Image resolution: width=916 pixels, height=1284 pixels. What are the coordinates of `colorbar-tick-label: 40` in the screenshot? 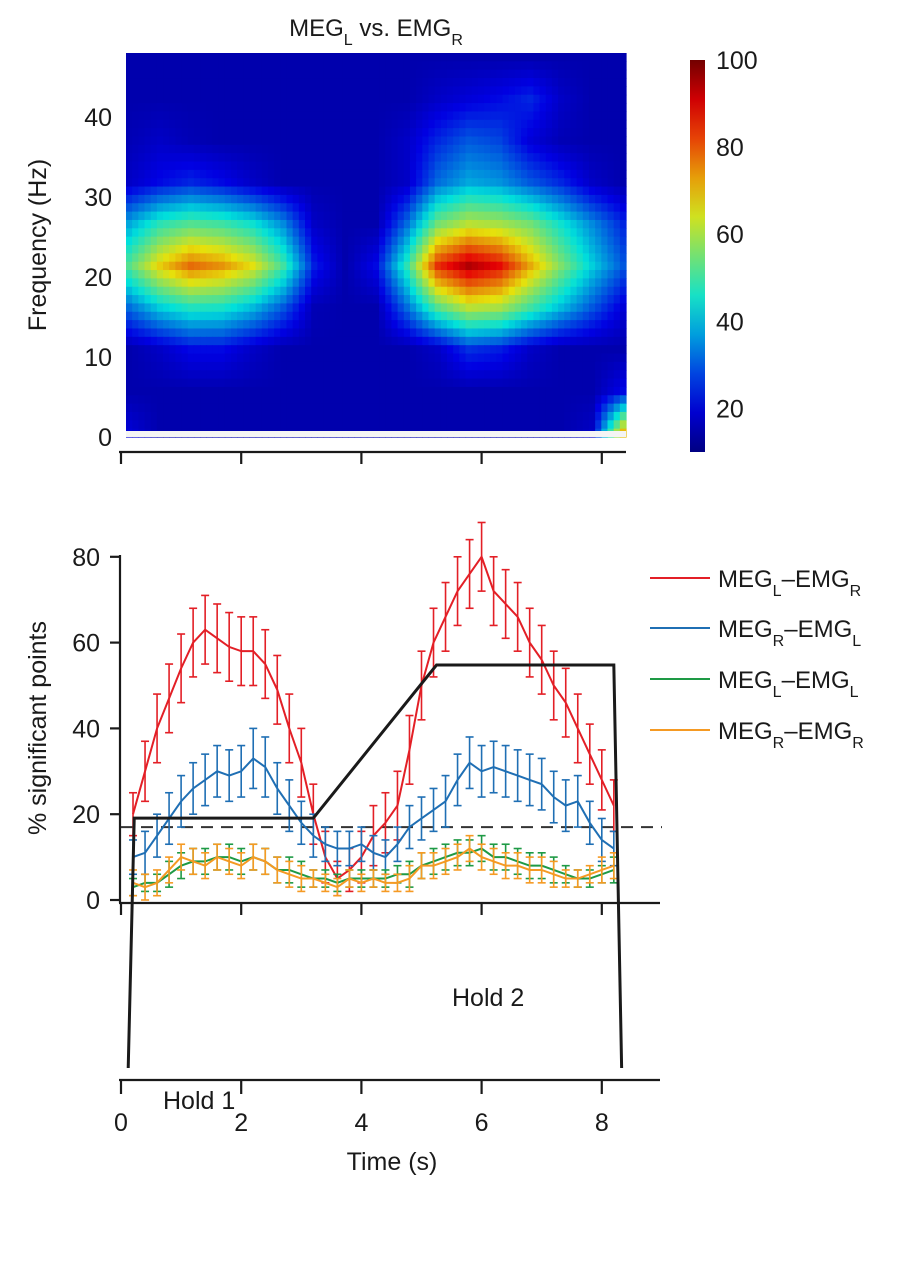 It's located at (730, 322).